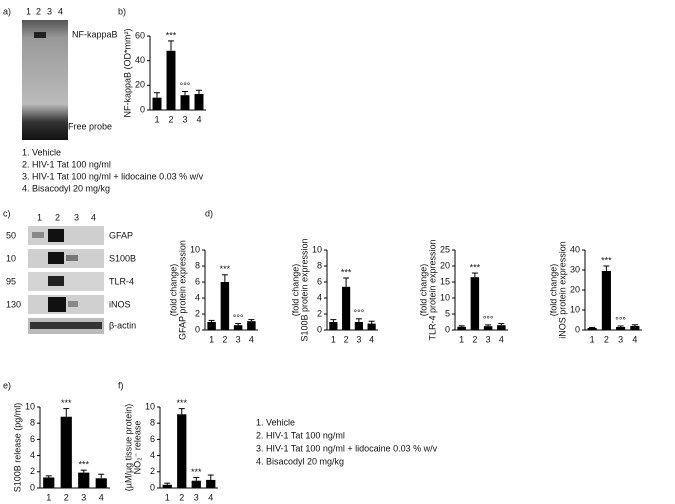  Describe the element at coordinates (11, 235) in the screenshot. I see `mw-marker: 50` at that location.